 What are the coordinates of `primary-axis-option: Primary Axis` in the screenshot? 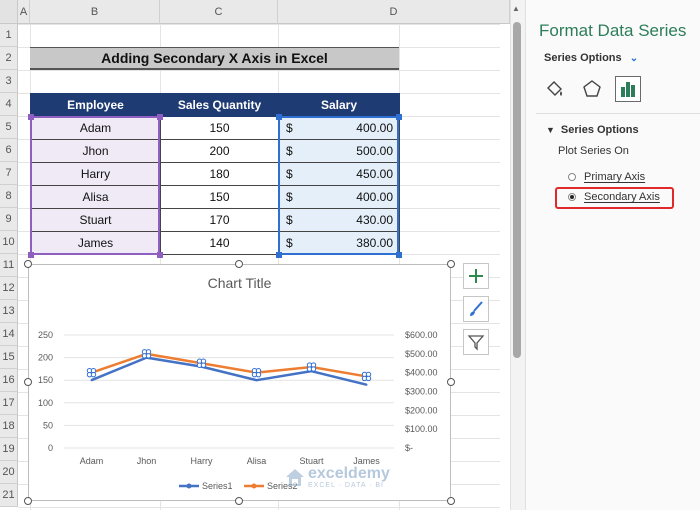 It's located at (606, 177).